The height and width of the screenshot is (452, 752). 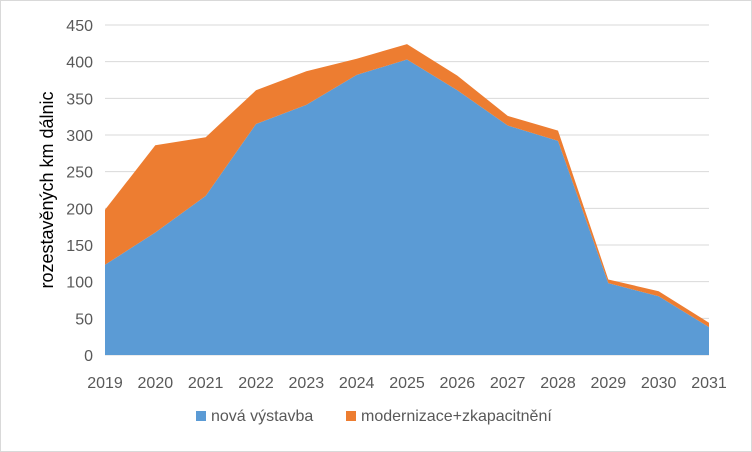 I want to click on y-tick-label: 400, so click(x=79, y=63).